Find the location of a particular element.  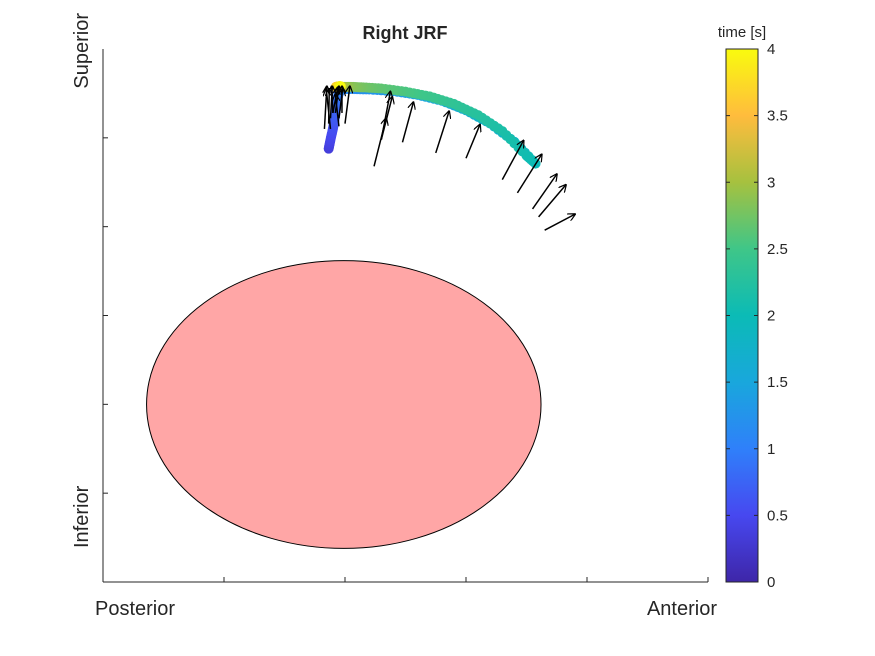

colorbar-tick-label: 2 is located at coordinates (771, 316).